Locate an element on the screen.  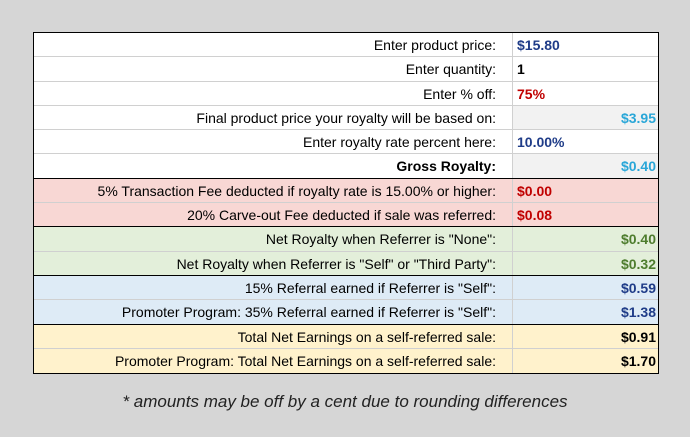
row-value: $0.91 is located at coordinates (585, 336).